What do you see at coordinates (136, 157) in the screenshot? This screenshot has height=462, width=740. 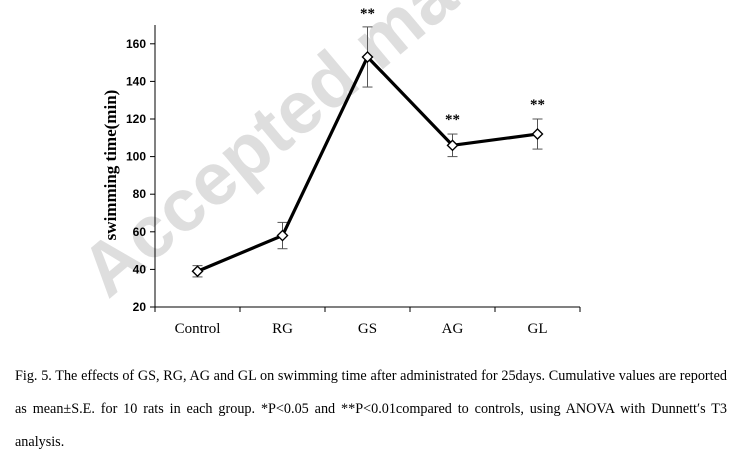 I see `y-tick-label: 100` at bounding box center [136, 157].